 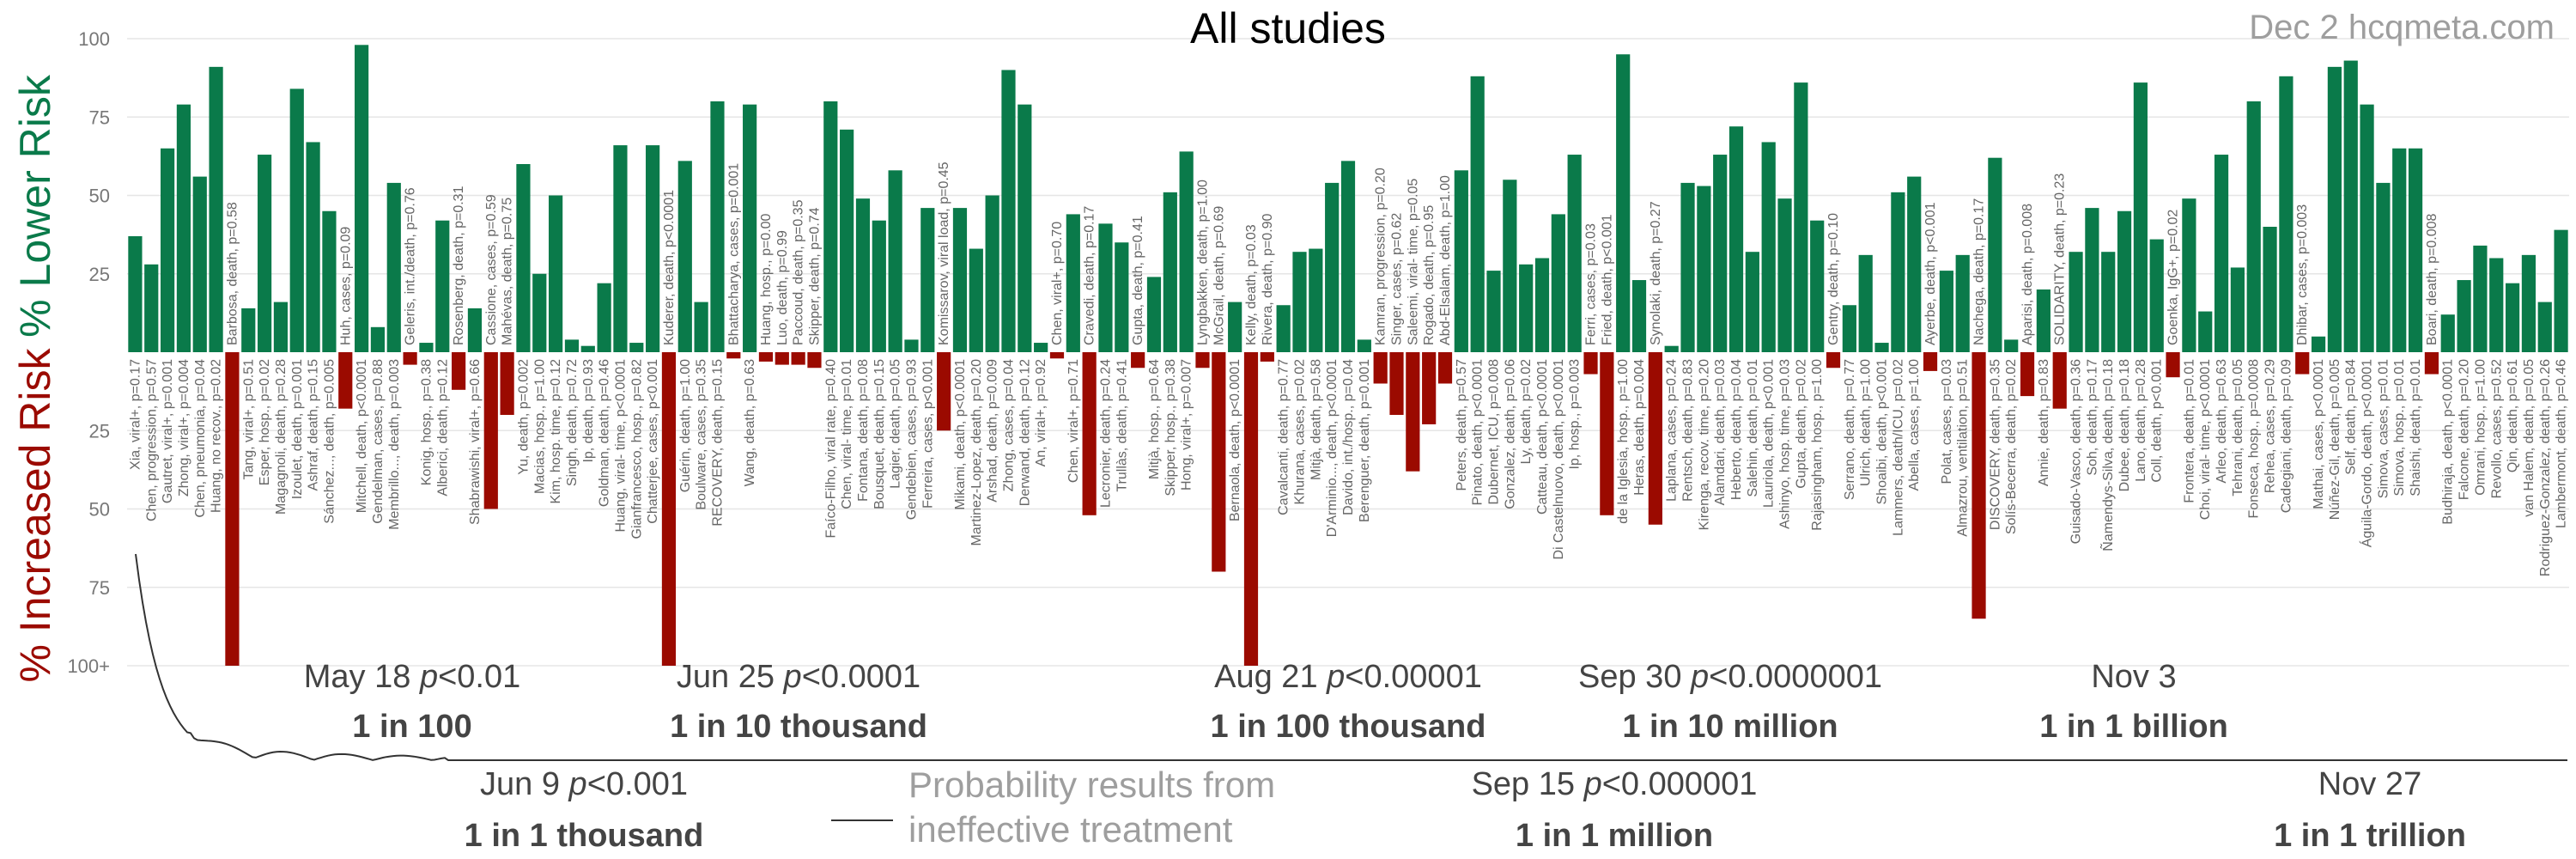 What do you see at coordinates (99, 431) in the screenshot?
I see `y-tick-label: 25` at bounding box center [99, 431].